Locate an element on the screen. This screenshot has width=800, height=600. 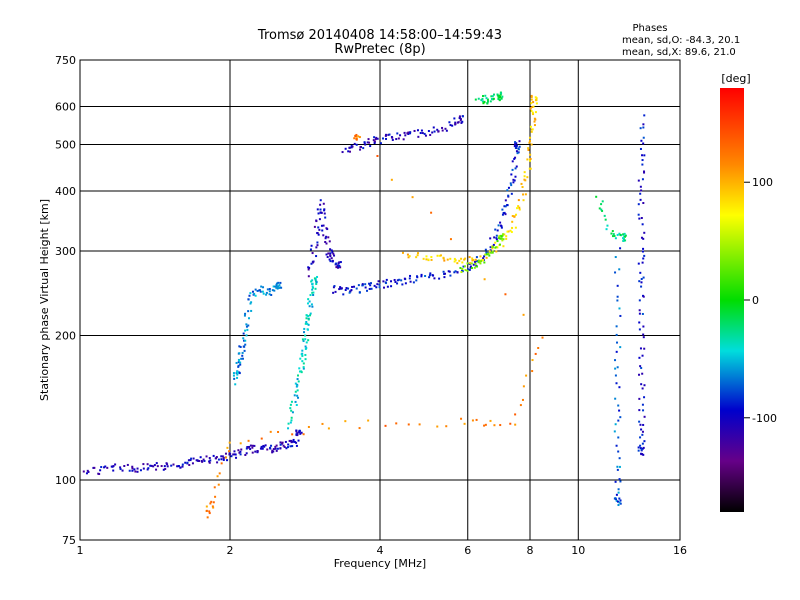
x-axis-label: Frequency [MHz] is located at coordinates (380, 563).